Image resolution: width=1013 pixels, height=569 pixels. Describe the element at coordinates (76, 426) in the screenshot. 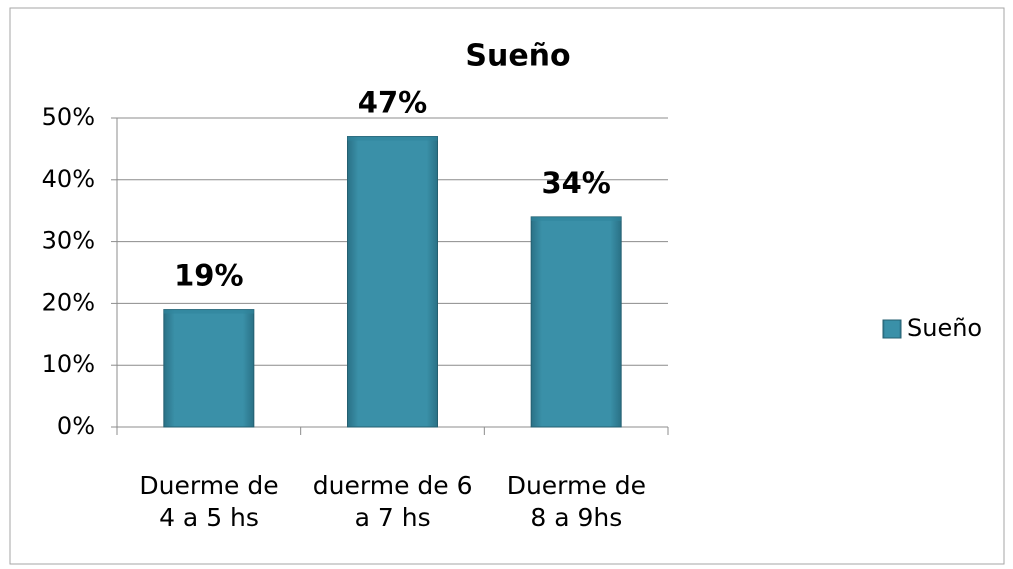

I see `y-tick-label: 0%` at that location.